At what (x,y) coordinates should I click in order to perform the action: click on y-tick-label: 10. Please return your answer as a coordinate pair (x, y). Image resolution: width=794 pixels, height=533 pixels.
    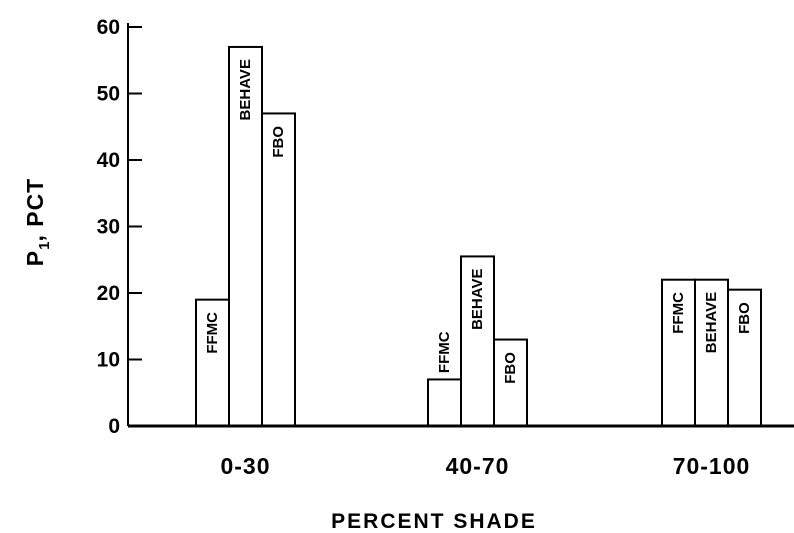
    Looking at the image, I should click on (108, 360).